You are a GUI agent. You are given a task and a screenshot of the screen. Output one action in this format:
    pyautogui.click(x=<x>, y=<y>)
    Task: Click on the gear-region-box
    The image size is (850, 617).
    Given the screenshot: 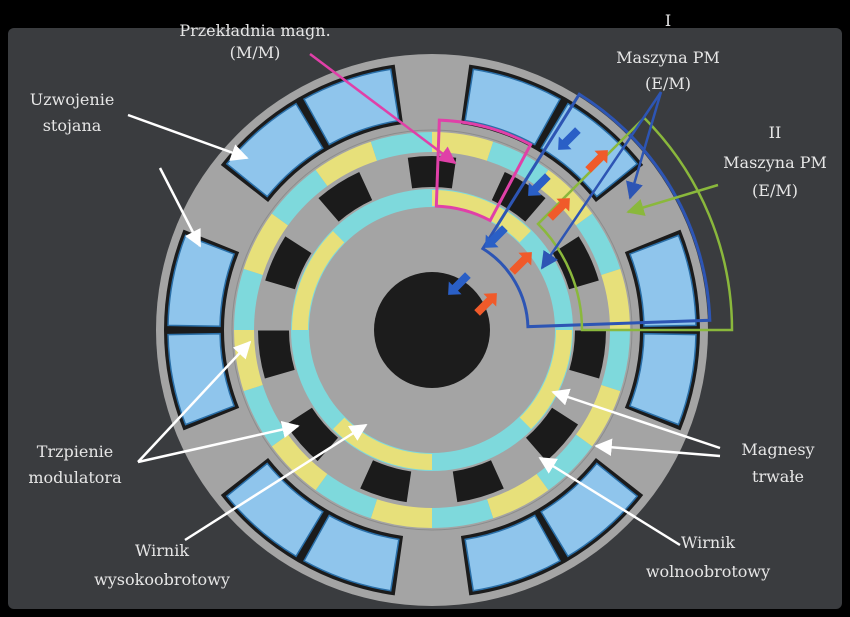 What is the action you would take?
    pyautogui.click(x=483, y=170)
    